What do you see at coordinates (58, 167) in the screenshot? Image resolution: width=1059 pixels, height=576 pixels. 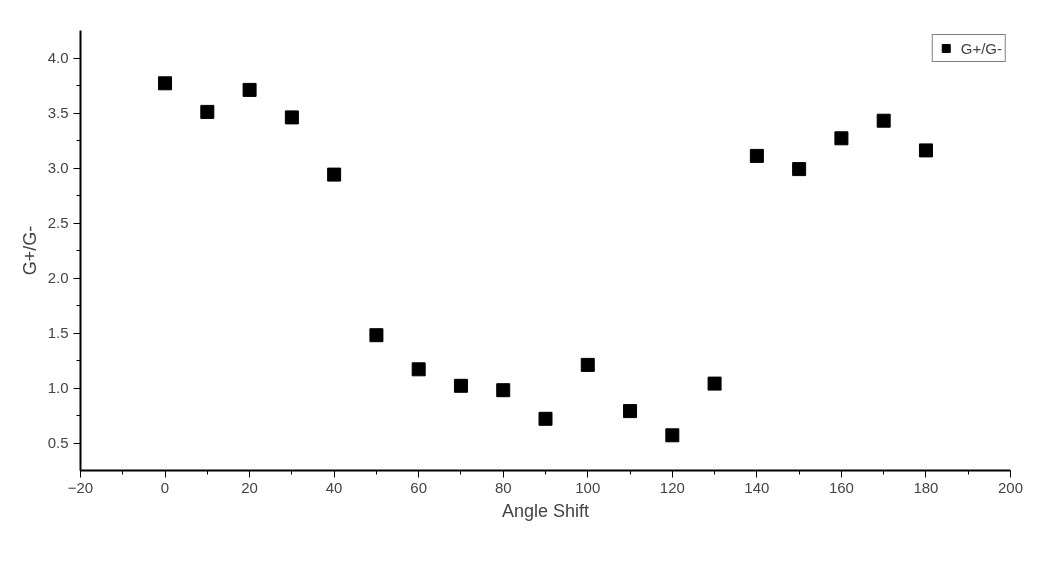 I see `y-tick-label: 3.0` at bounding box center [58, 167].